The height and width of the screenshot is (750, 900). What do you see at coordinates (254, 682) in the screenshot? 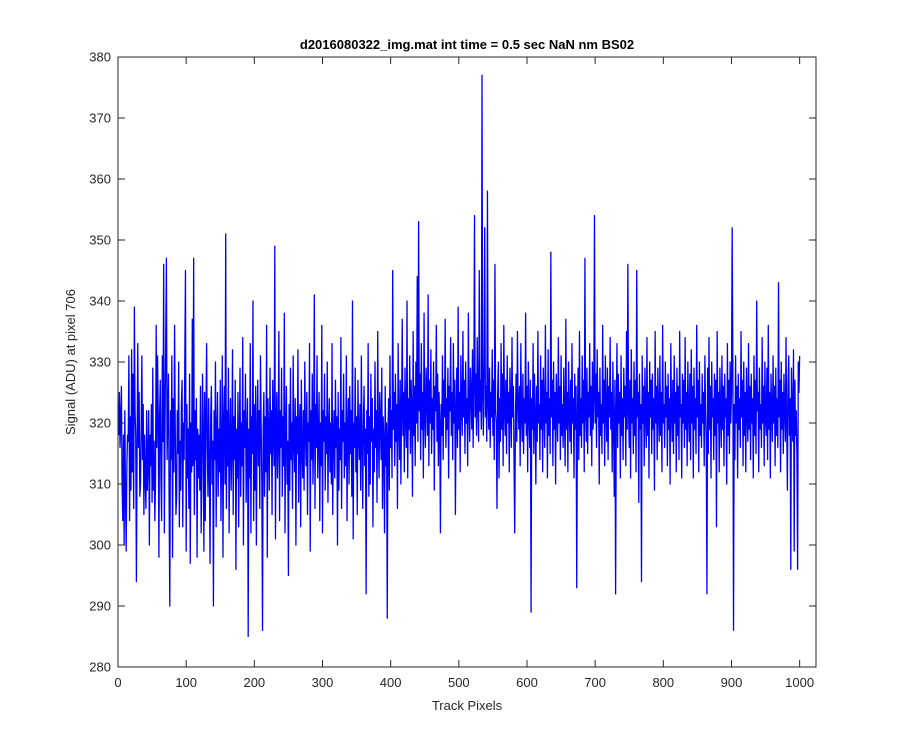
I see `x-tick-label: 200` at bounding box center [254, 682].